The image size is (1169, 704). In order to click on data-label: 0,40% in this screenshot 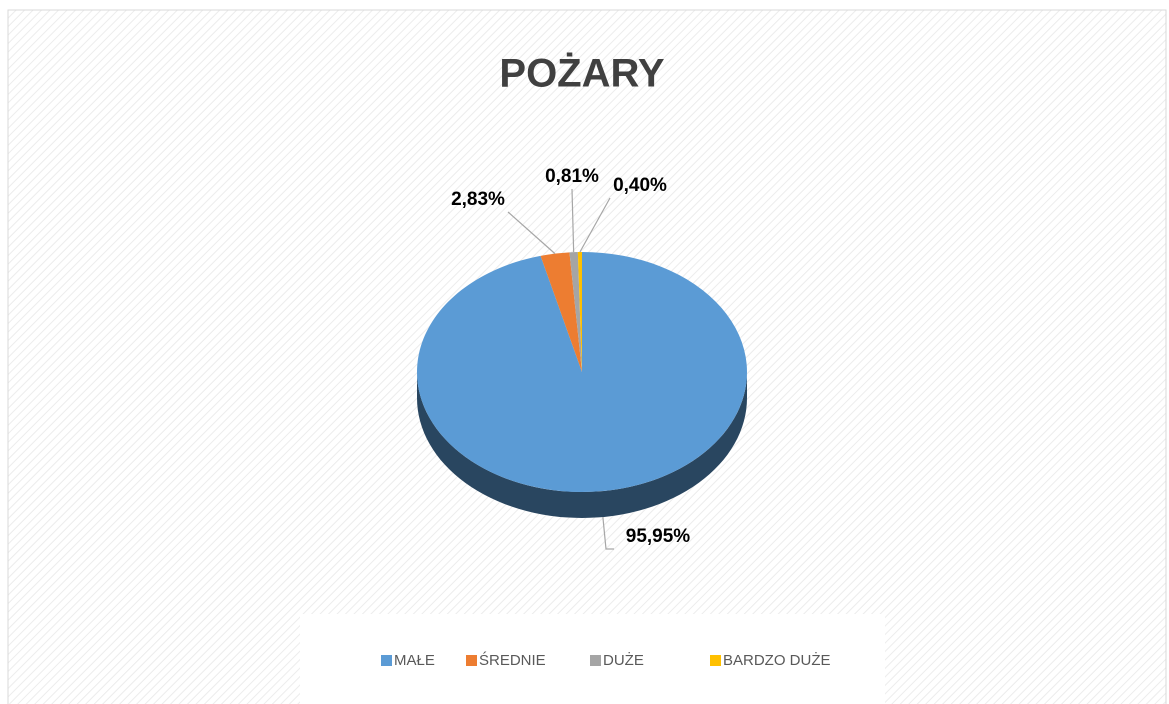, I will do `click(640, 185)`.